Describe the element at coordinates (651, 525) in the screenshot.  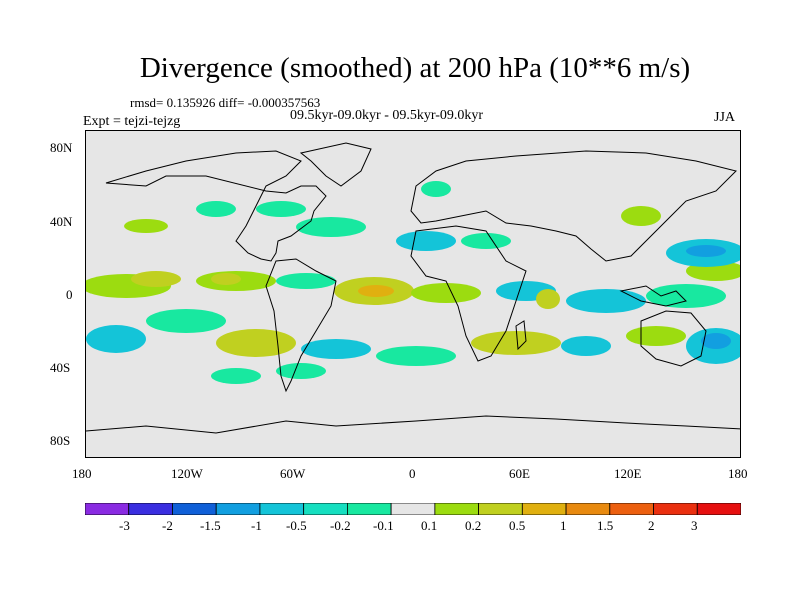
I see `colorbar-label: 2` at that location.